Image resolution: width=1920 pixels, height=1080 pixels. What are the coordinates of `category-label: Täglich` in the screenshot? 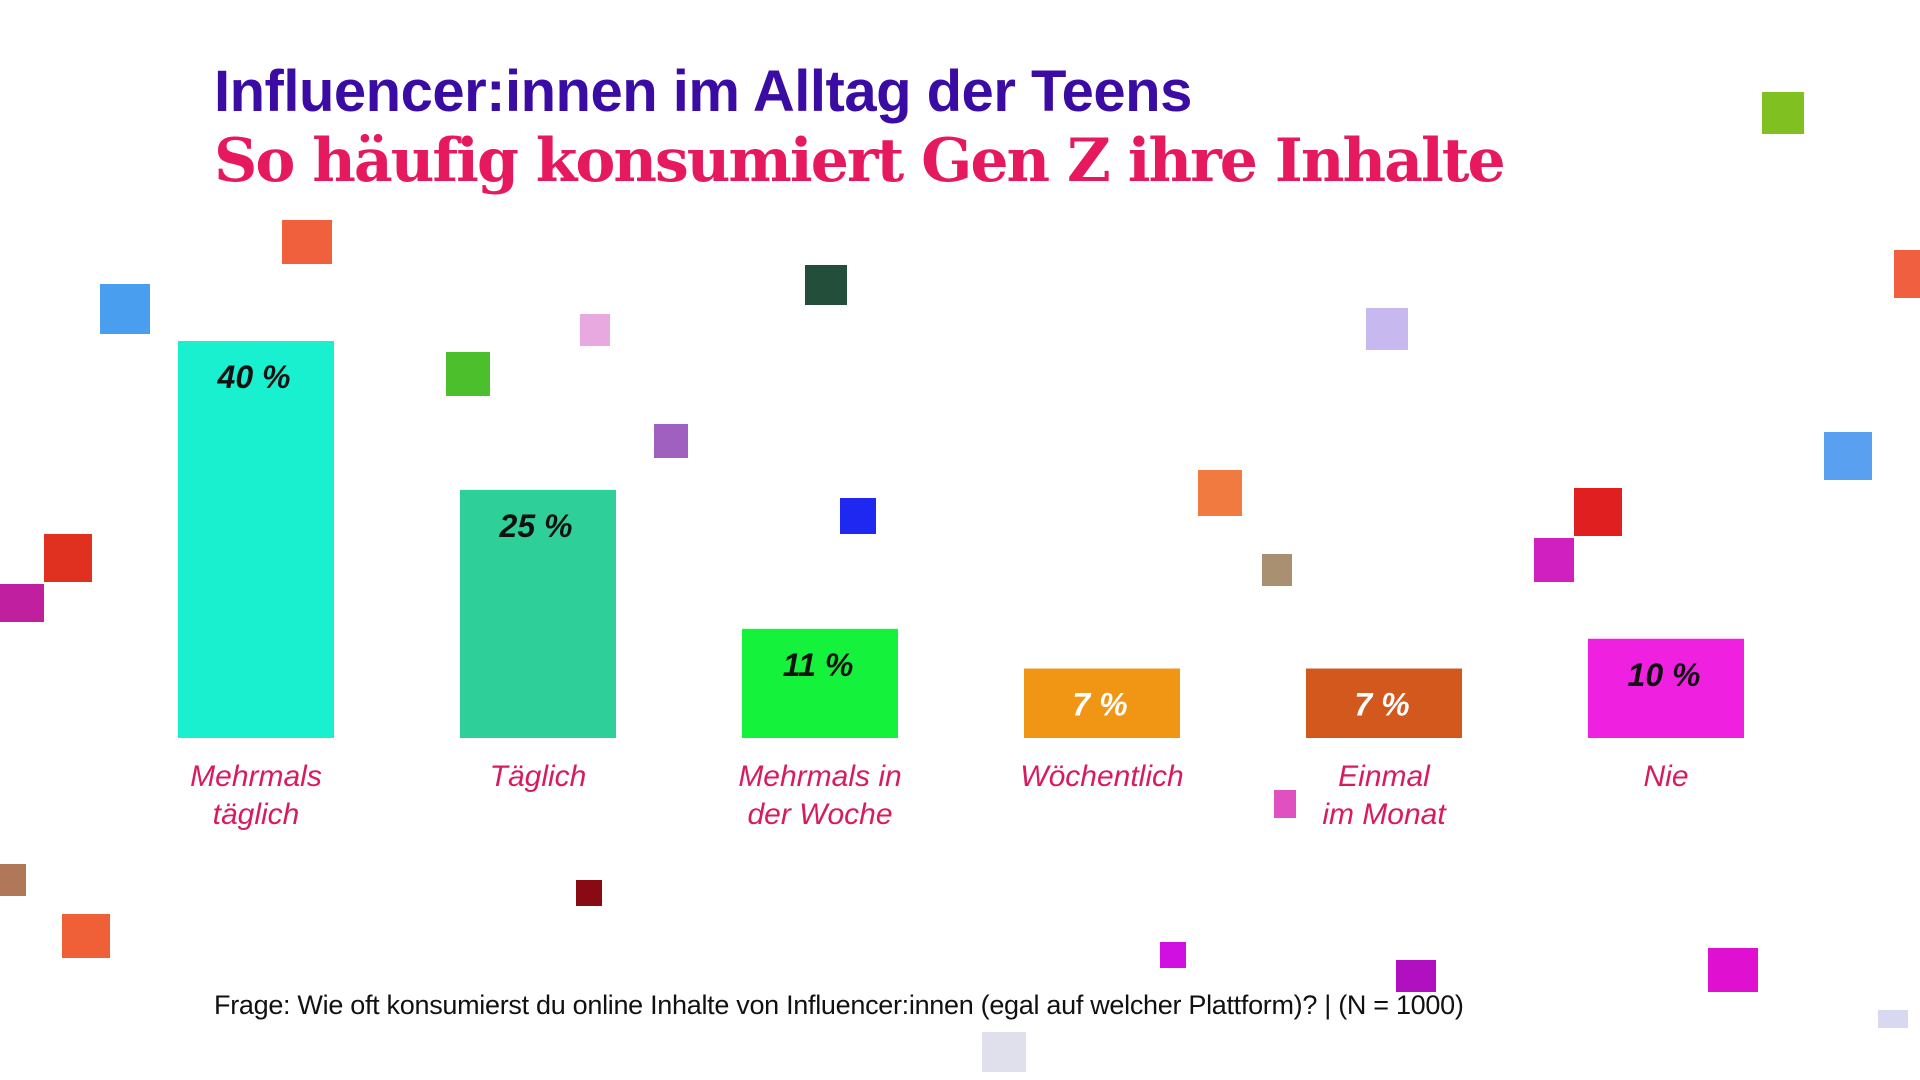 It's located at (538, 776).